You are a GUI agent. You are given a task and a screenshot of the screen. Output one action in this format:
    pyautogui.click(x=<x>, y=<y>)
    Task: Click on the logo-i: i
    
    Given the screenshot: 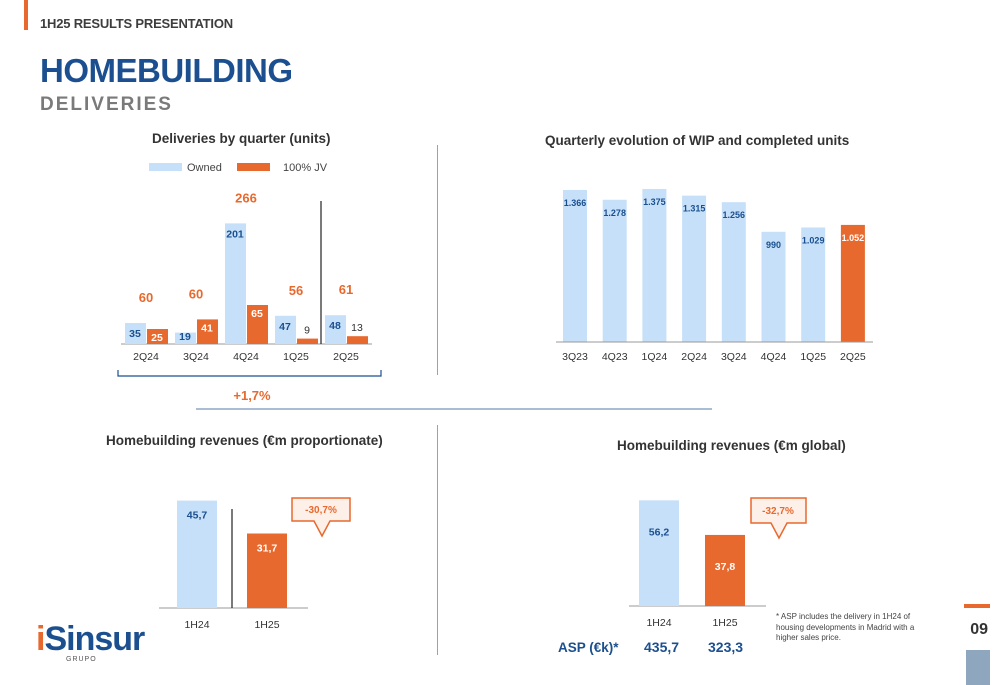 What is the action you would take?
    pyautogui.click(x=41, y=639)
    